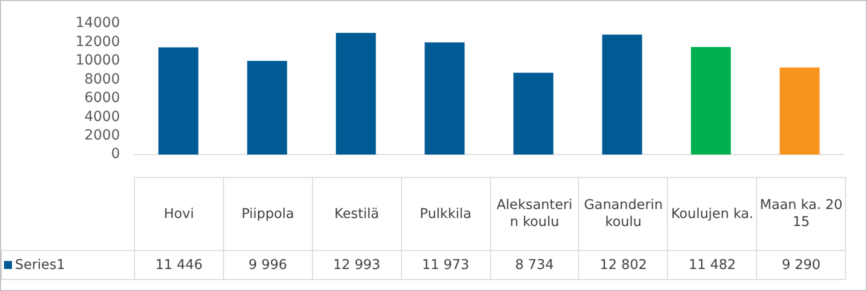  Describe the element at coordinates (623, 214) in the screenshot. I see `x-tick-label: Gananderin koulu` at that location.